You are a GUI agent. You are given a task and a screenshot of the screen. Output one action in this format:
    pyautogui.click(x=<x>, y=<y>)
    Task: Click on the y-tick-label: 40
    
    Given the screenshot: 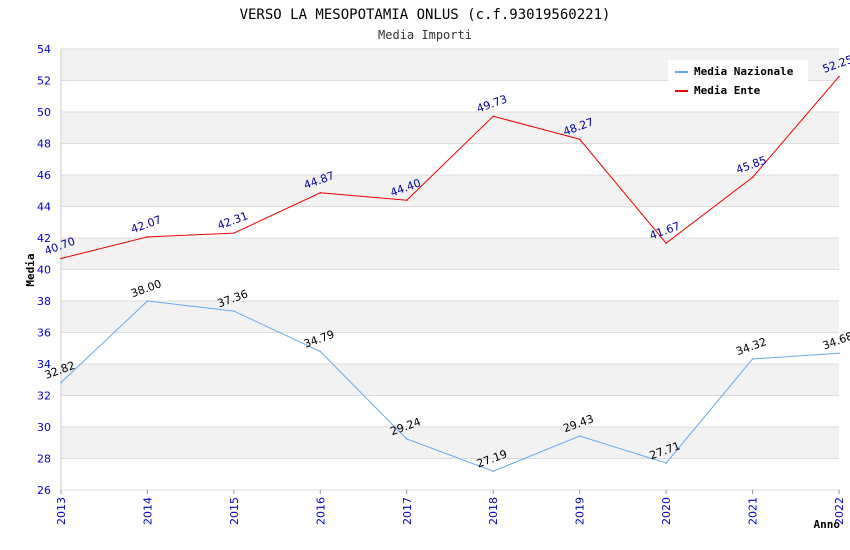 What is the action you would take?
    pyautogui.click(x=44, y=270)
    